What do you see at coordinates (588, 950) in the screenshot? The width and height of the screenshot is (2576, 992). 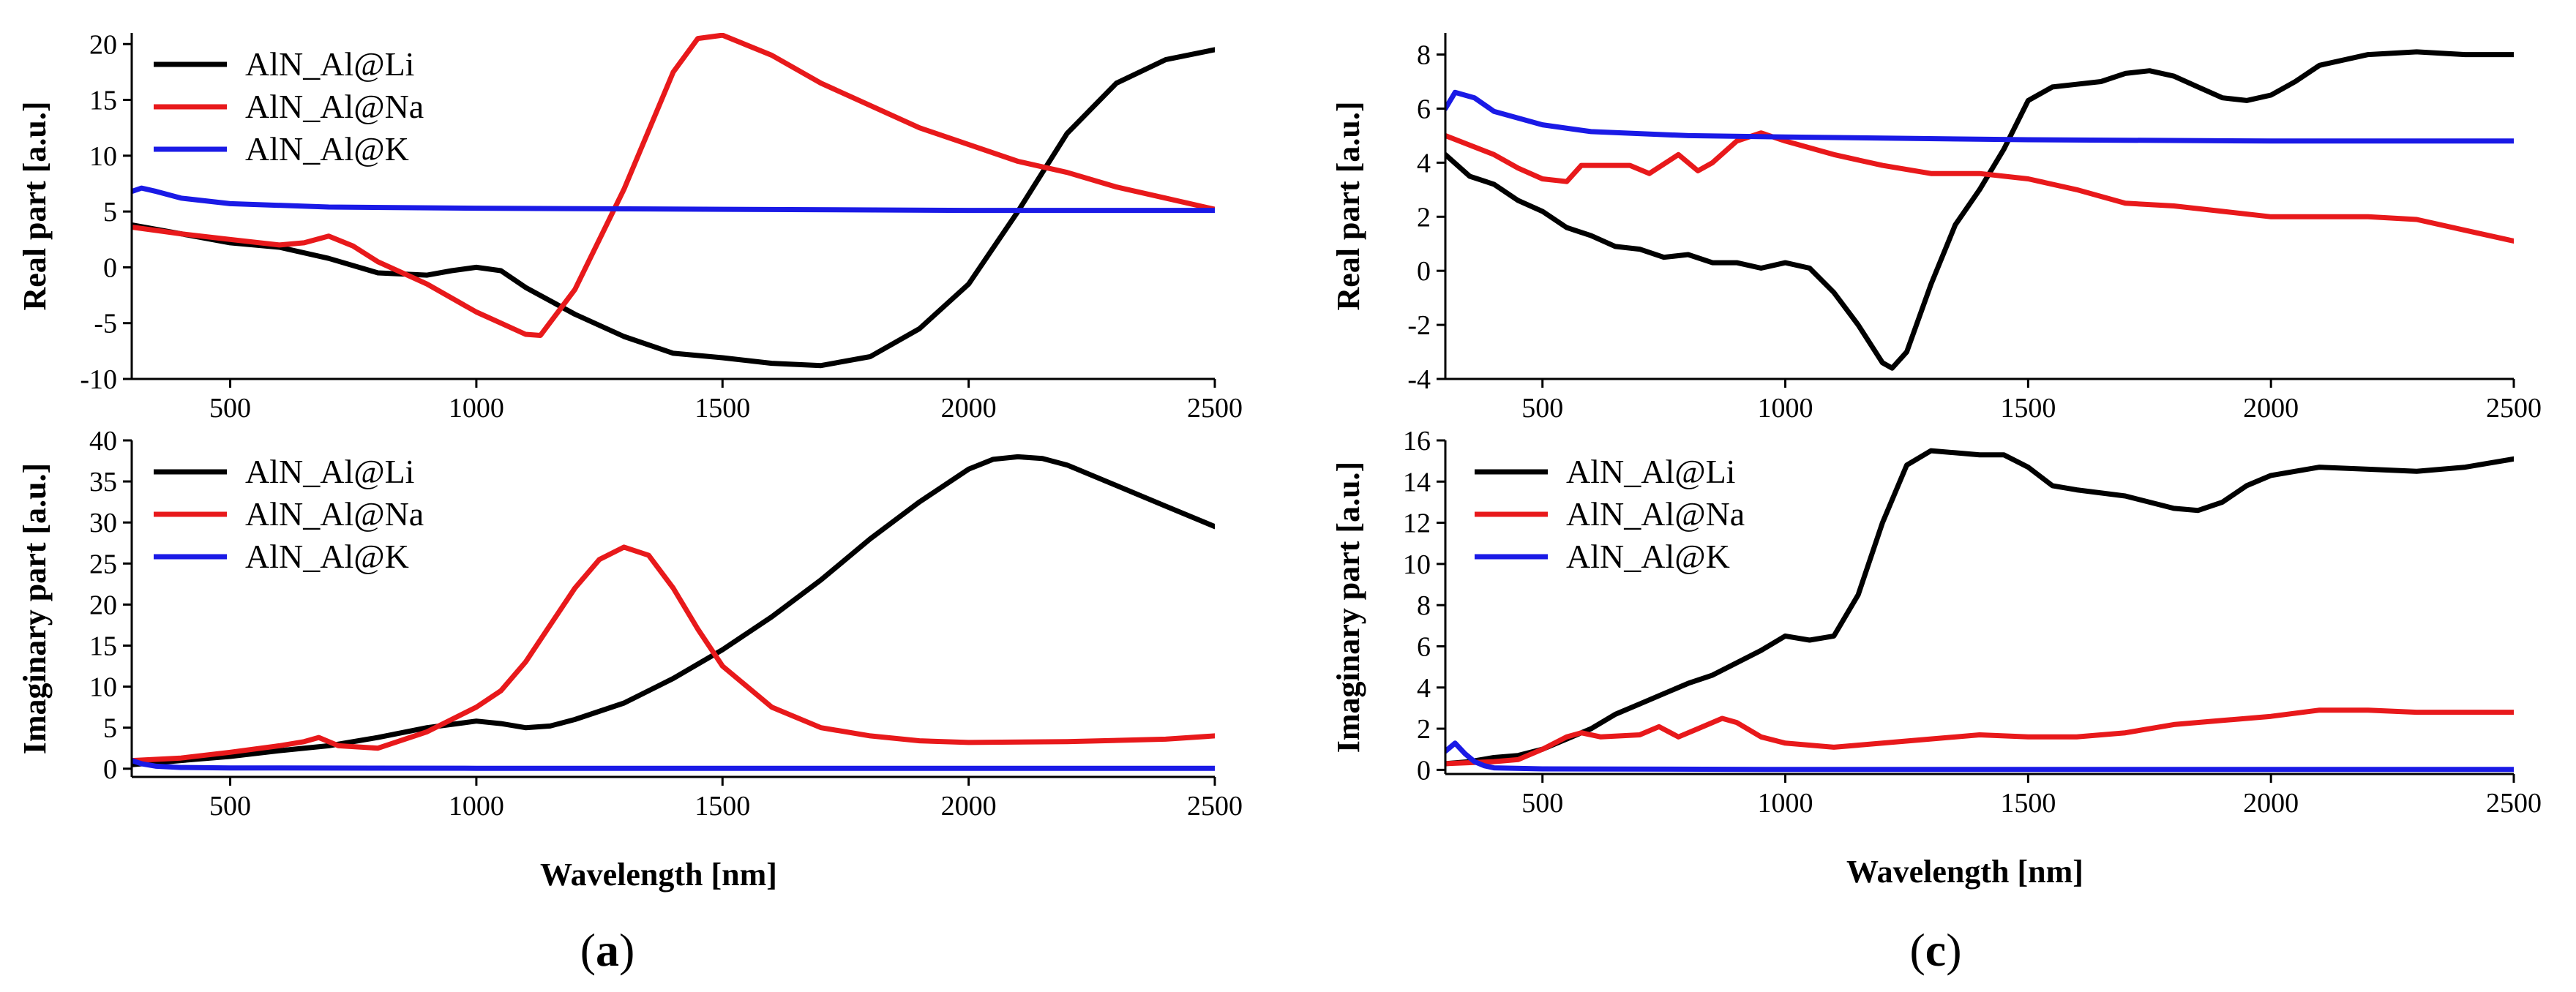 I see `panel-label-a-open: (` at bounding box center [588, 950].